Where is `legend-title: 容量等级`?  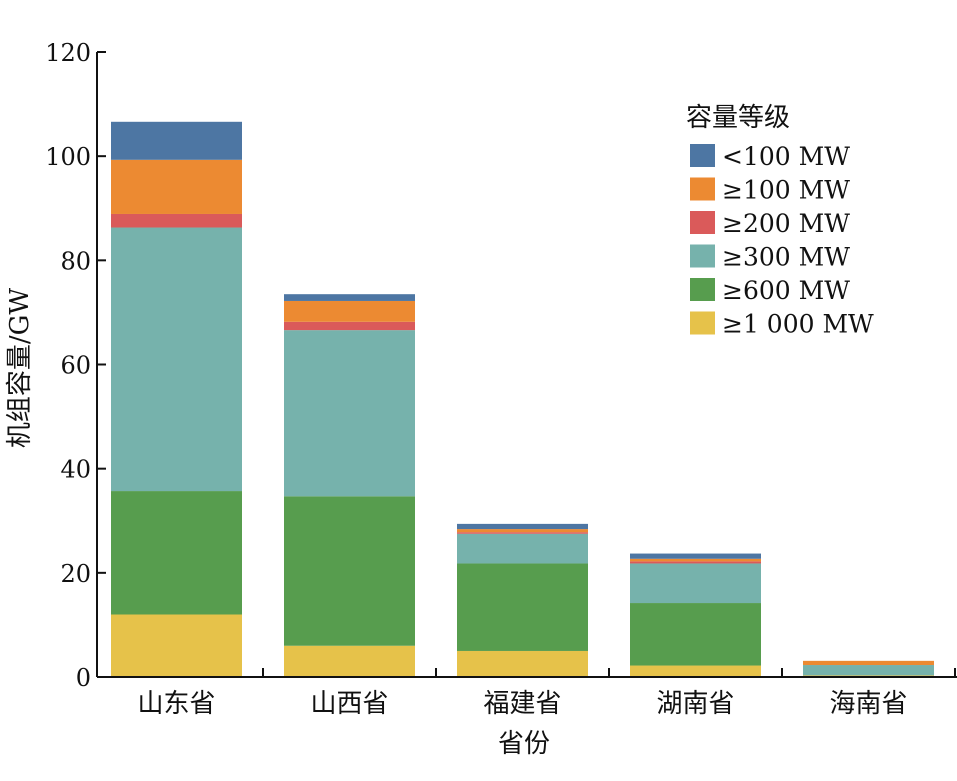 legend-title: 容量等级 is located at coordinates (738, 118).